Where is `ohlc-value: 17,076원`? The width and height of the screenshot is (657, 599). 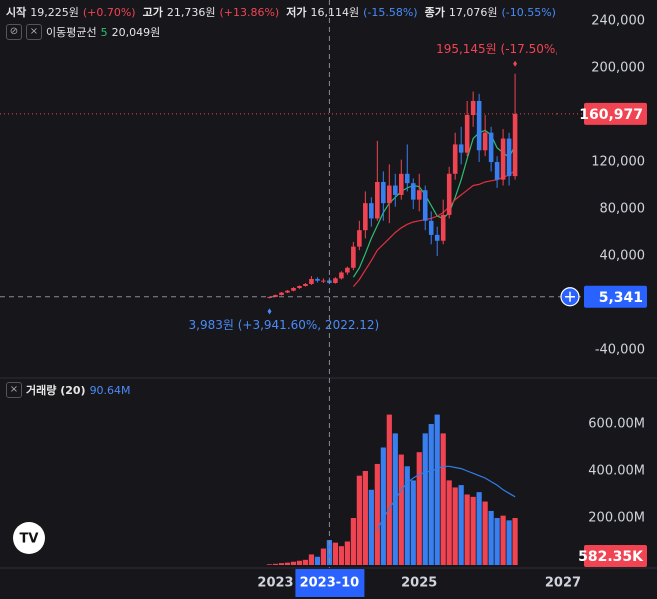
ohlc-value: 17,076원 is located at coordinates (473, 12).